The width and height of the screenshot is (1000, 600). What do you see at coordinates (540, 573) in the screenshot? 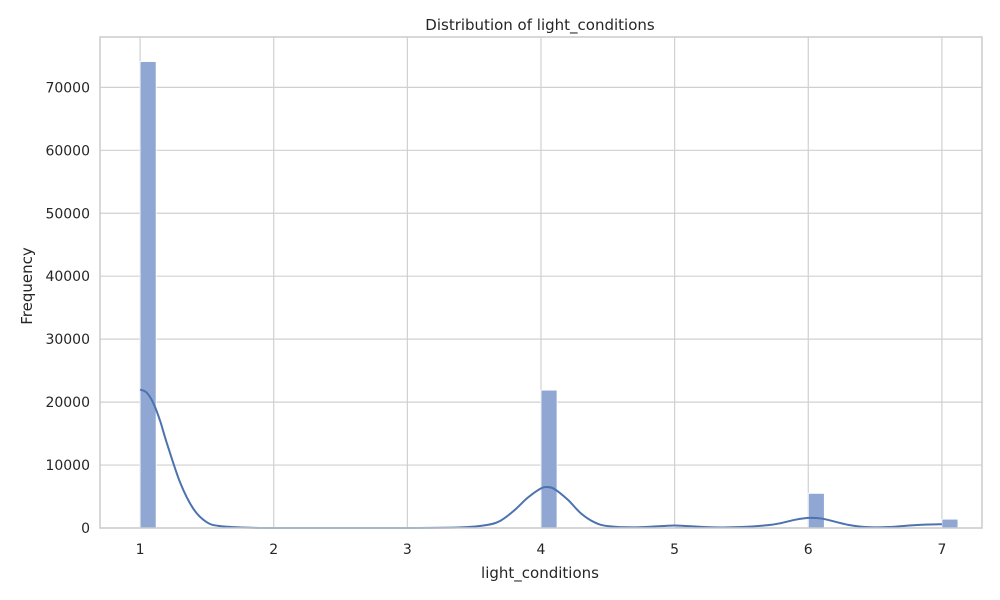
I see `x-axis-label: light_conditions` at bounding box center [540, 573].